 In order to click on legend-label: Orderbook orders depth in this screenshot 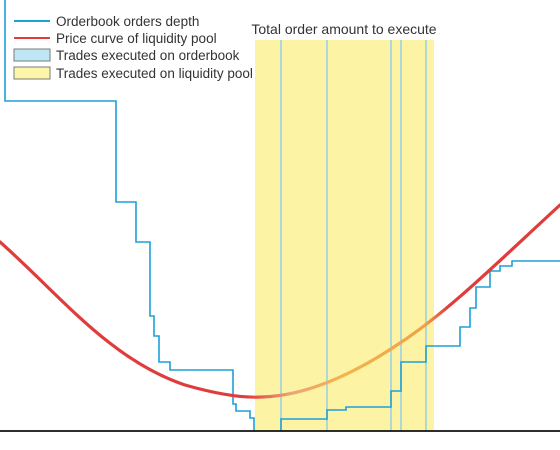, I will do `click(127, 21)`.